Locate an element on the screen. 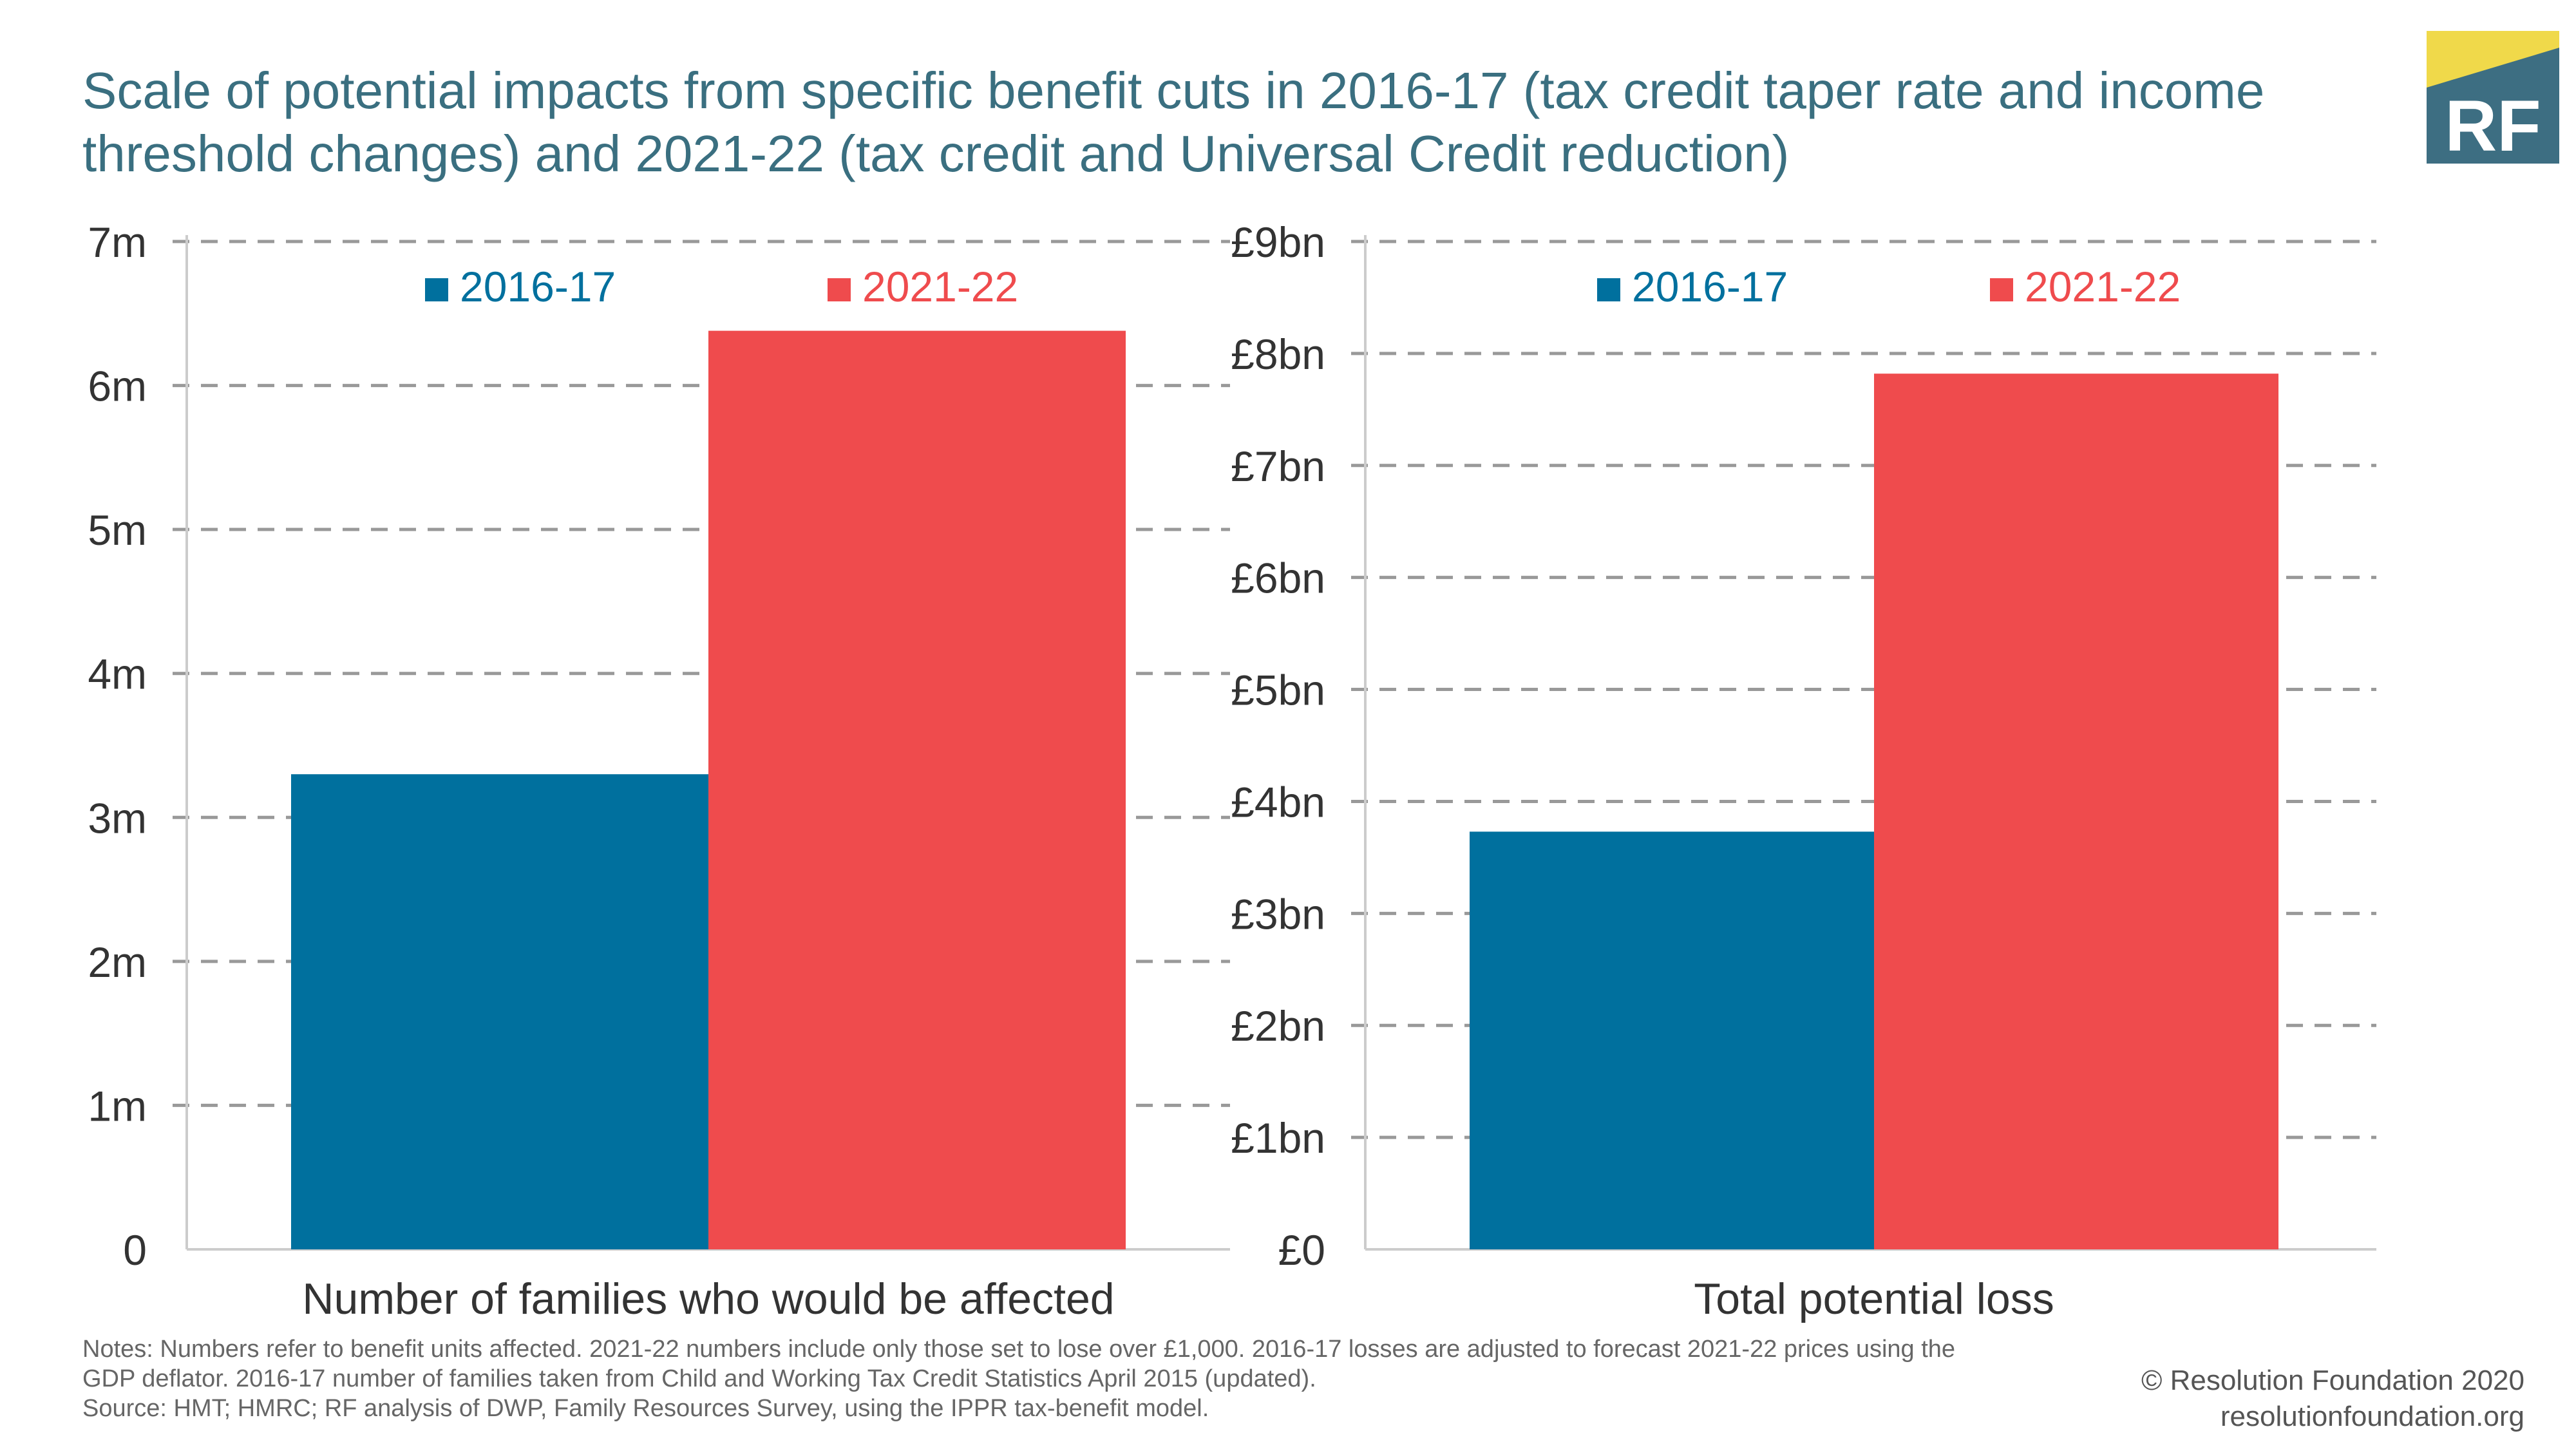 This screenshot has width=2576, height=1449. y-tick-label: 6m is located at coordinates (117, 386).